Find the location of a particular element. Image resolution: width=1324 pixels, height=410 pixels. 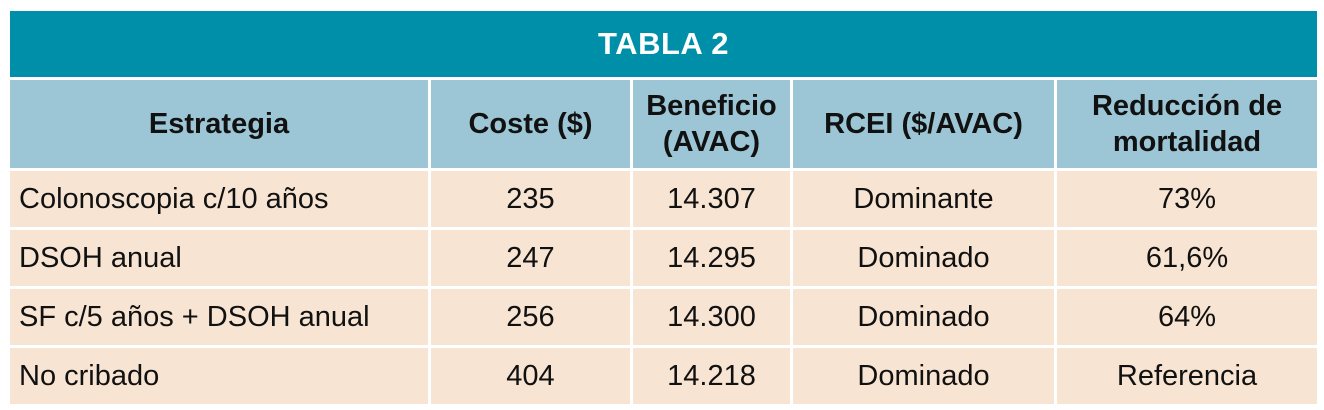

cell-coste: 256 is located at coordinates (530, 317).